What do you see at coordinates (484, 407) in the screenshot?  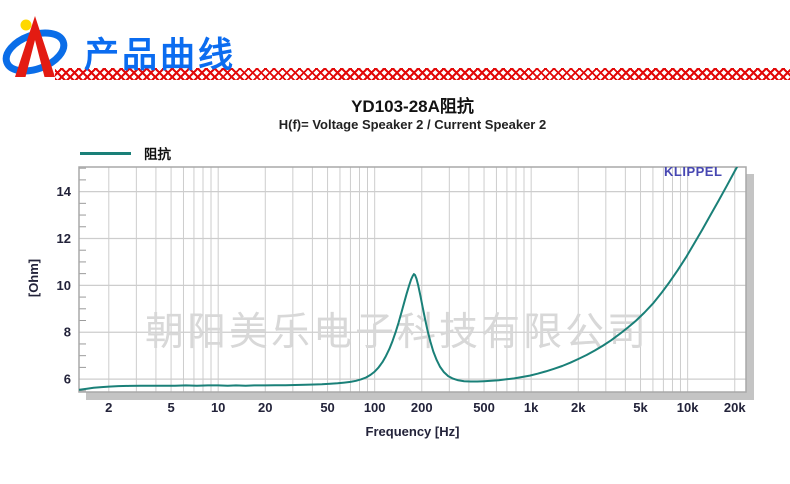 I see `x-tick-label: 500` at bounding box center [484, 407].